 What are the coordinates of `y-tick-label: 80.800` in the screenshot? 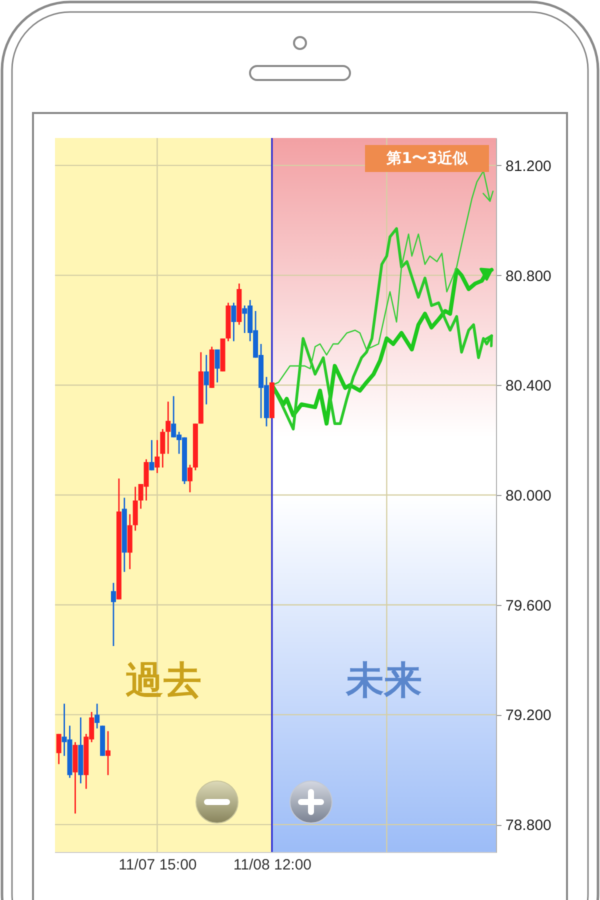 It's located at (529, 276).